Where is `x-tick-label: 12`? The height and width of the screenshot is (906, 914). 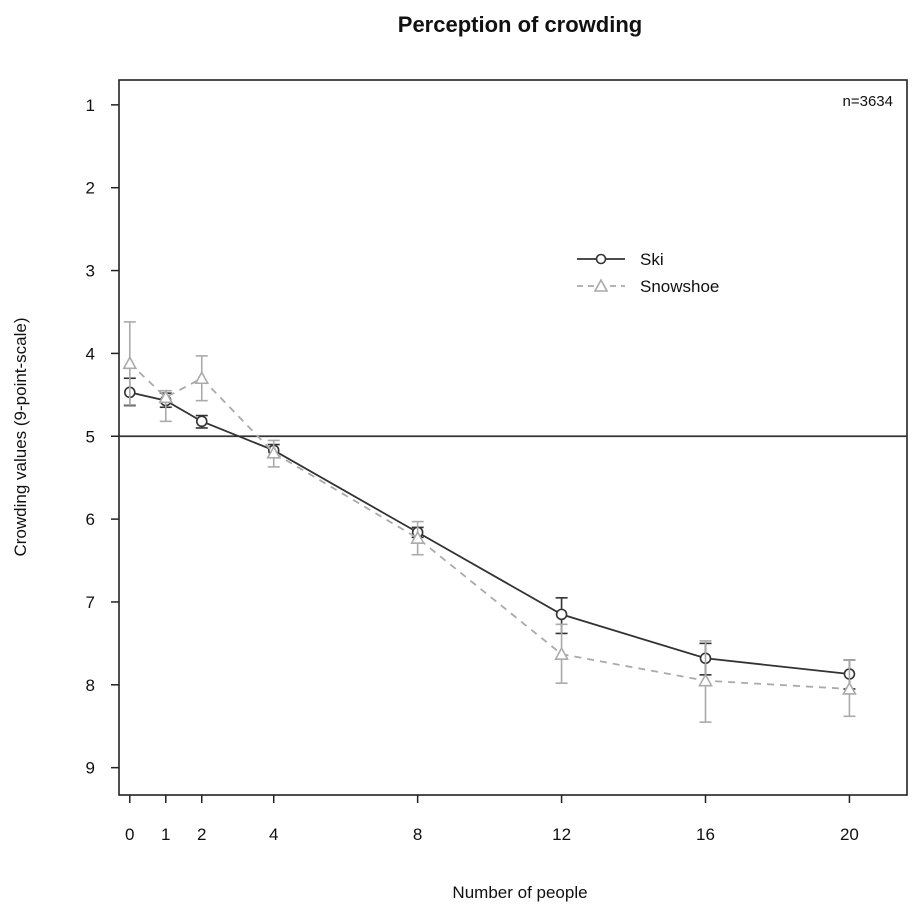 x-tick-label: 12 is located at coordinates (561, 834).